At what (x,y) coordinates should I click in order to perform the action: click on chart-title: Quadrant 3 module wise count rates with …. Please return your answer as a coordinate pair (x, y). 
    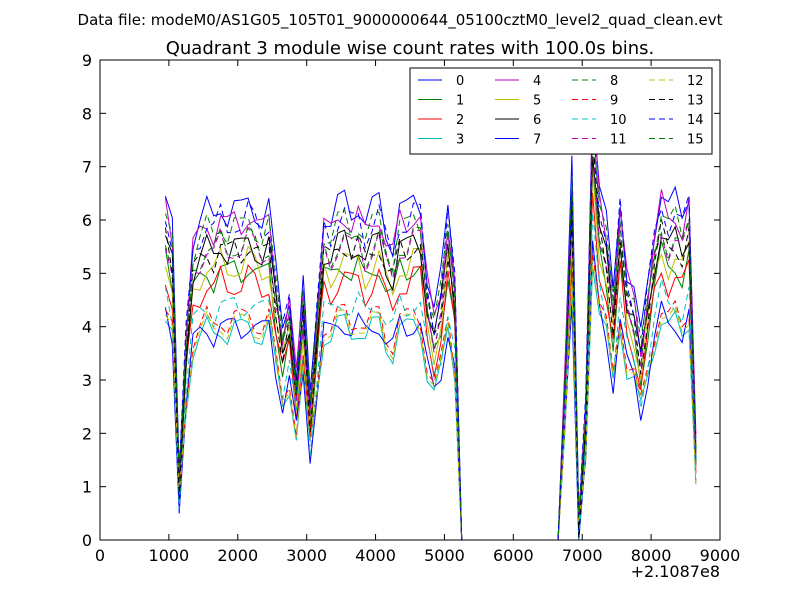
    Looking at the image, I should click on (410, 48).